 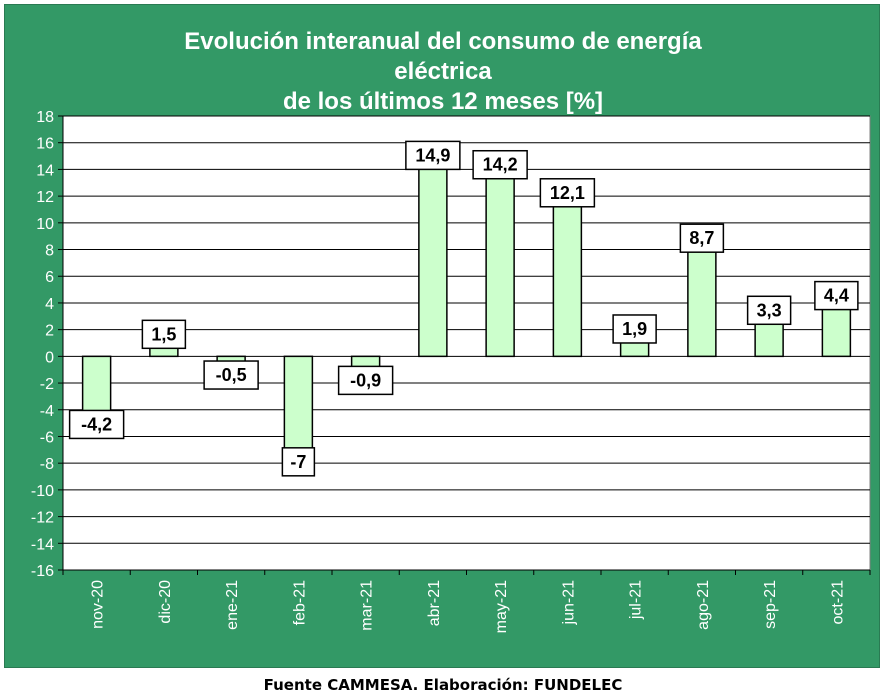 What do you see at coordinates (42, 571) in the screenshot?
I see `y-tick-label: -16` at bounding box center [42, 571].